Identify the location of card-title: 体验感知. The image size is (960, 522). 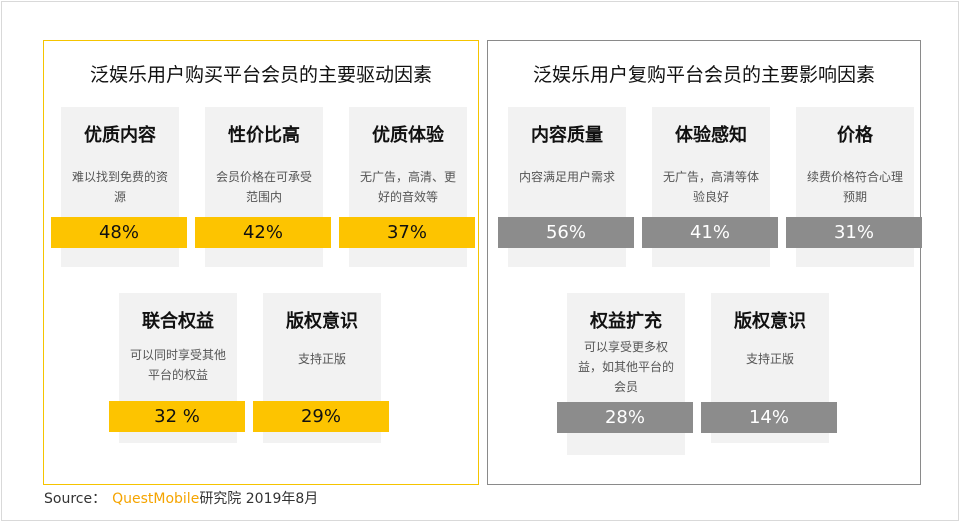
(711, 135).